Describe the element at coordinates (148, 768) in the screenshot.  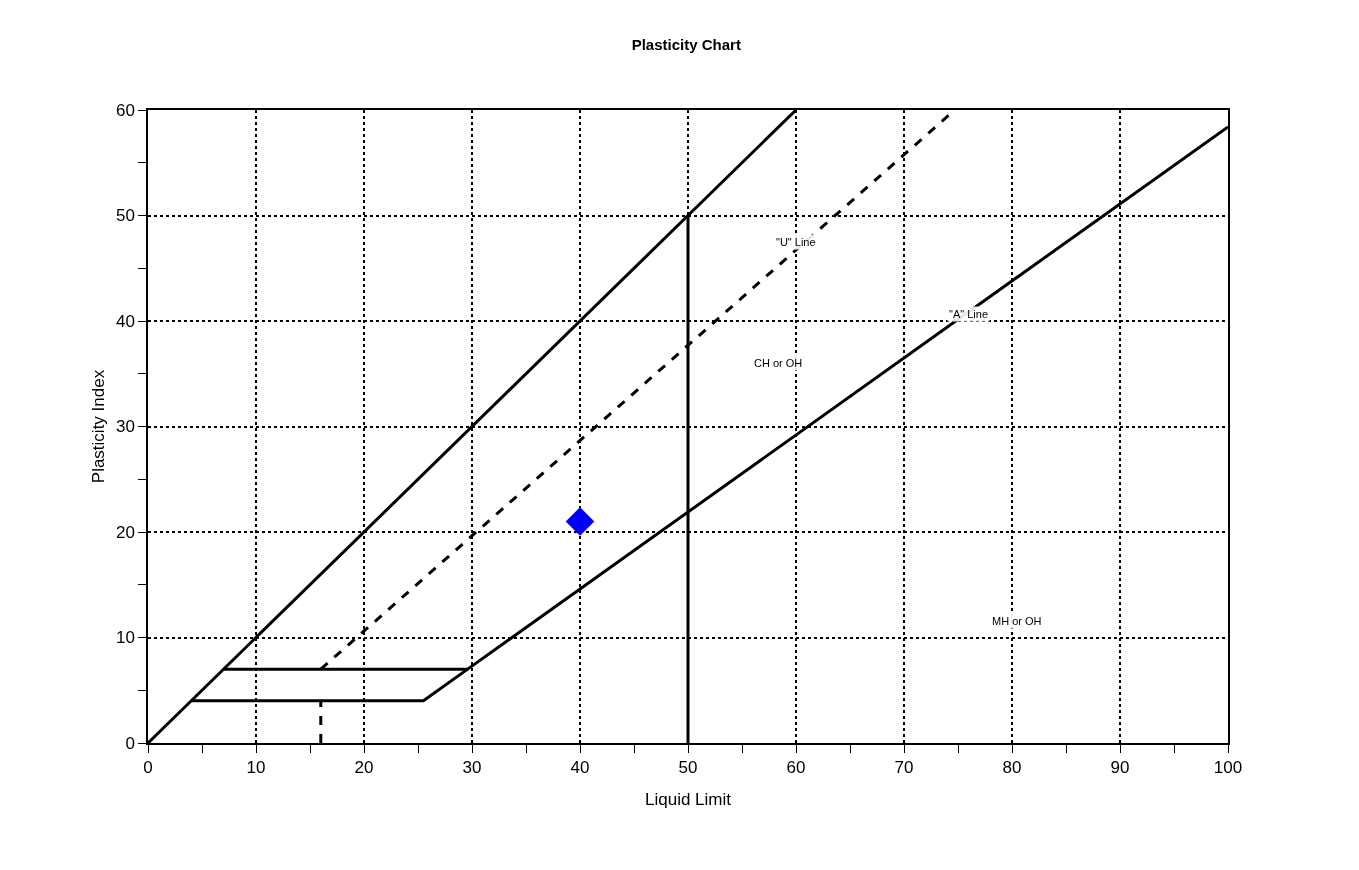
I see `x-tick-label: 0` at that location.